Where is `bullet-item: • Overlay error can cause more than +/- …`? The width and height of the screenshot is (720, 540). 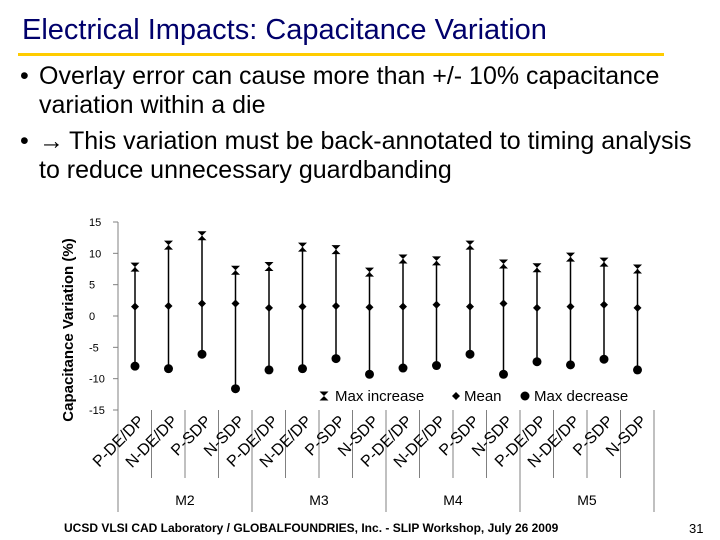 bullet-item: • Overlay error can cause more than +/- … is located at coordinates (365, 91).